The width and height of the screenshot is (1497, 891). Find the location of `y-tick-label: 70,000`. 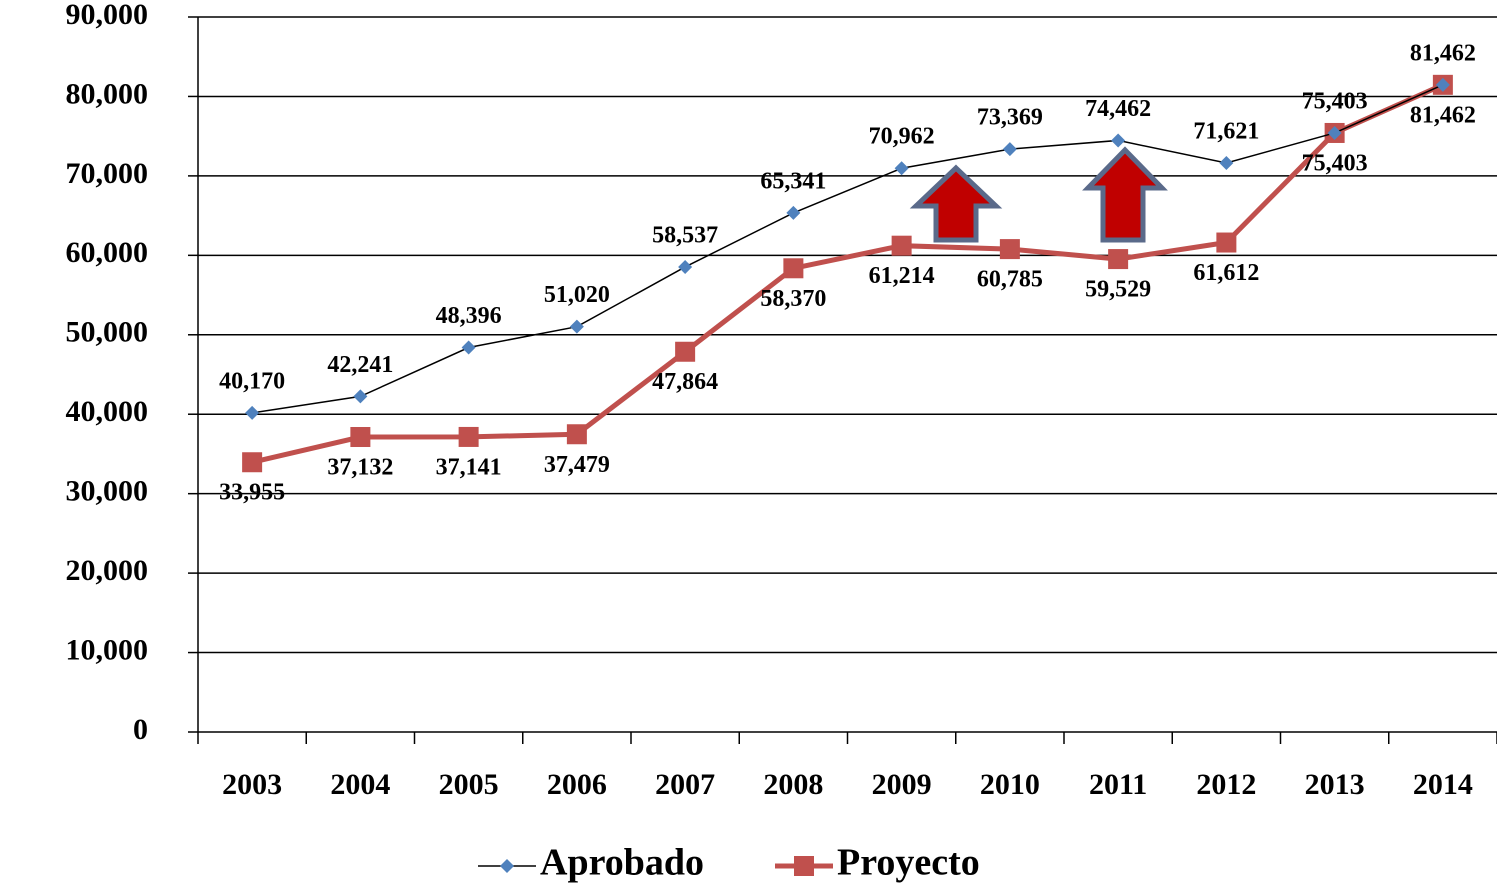

y-tick-label: 70,000 is located at coordinates (107, 173).